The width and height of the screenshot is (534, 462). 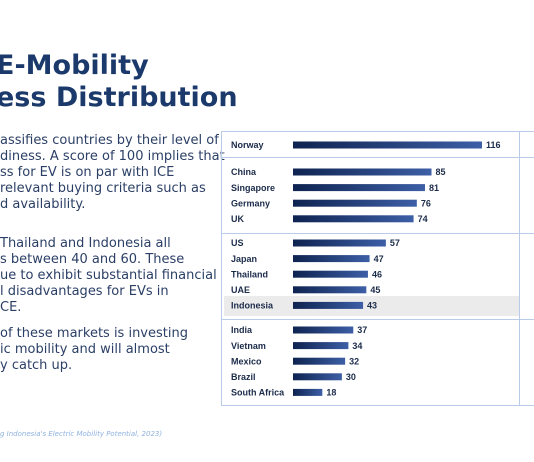 What do you see at coordinates (377, 274) in the screenshot?
I see `value-label-thailand: 46` at bounding box center [377, 274].